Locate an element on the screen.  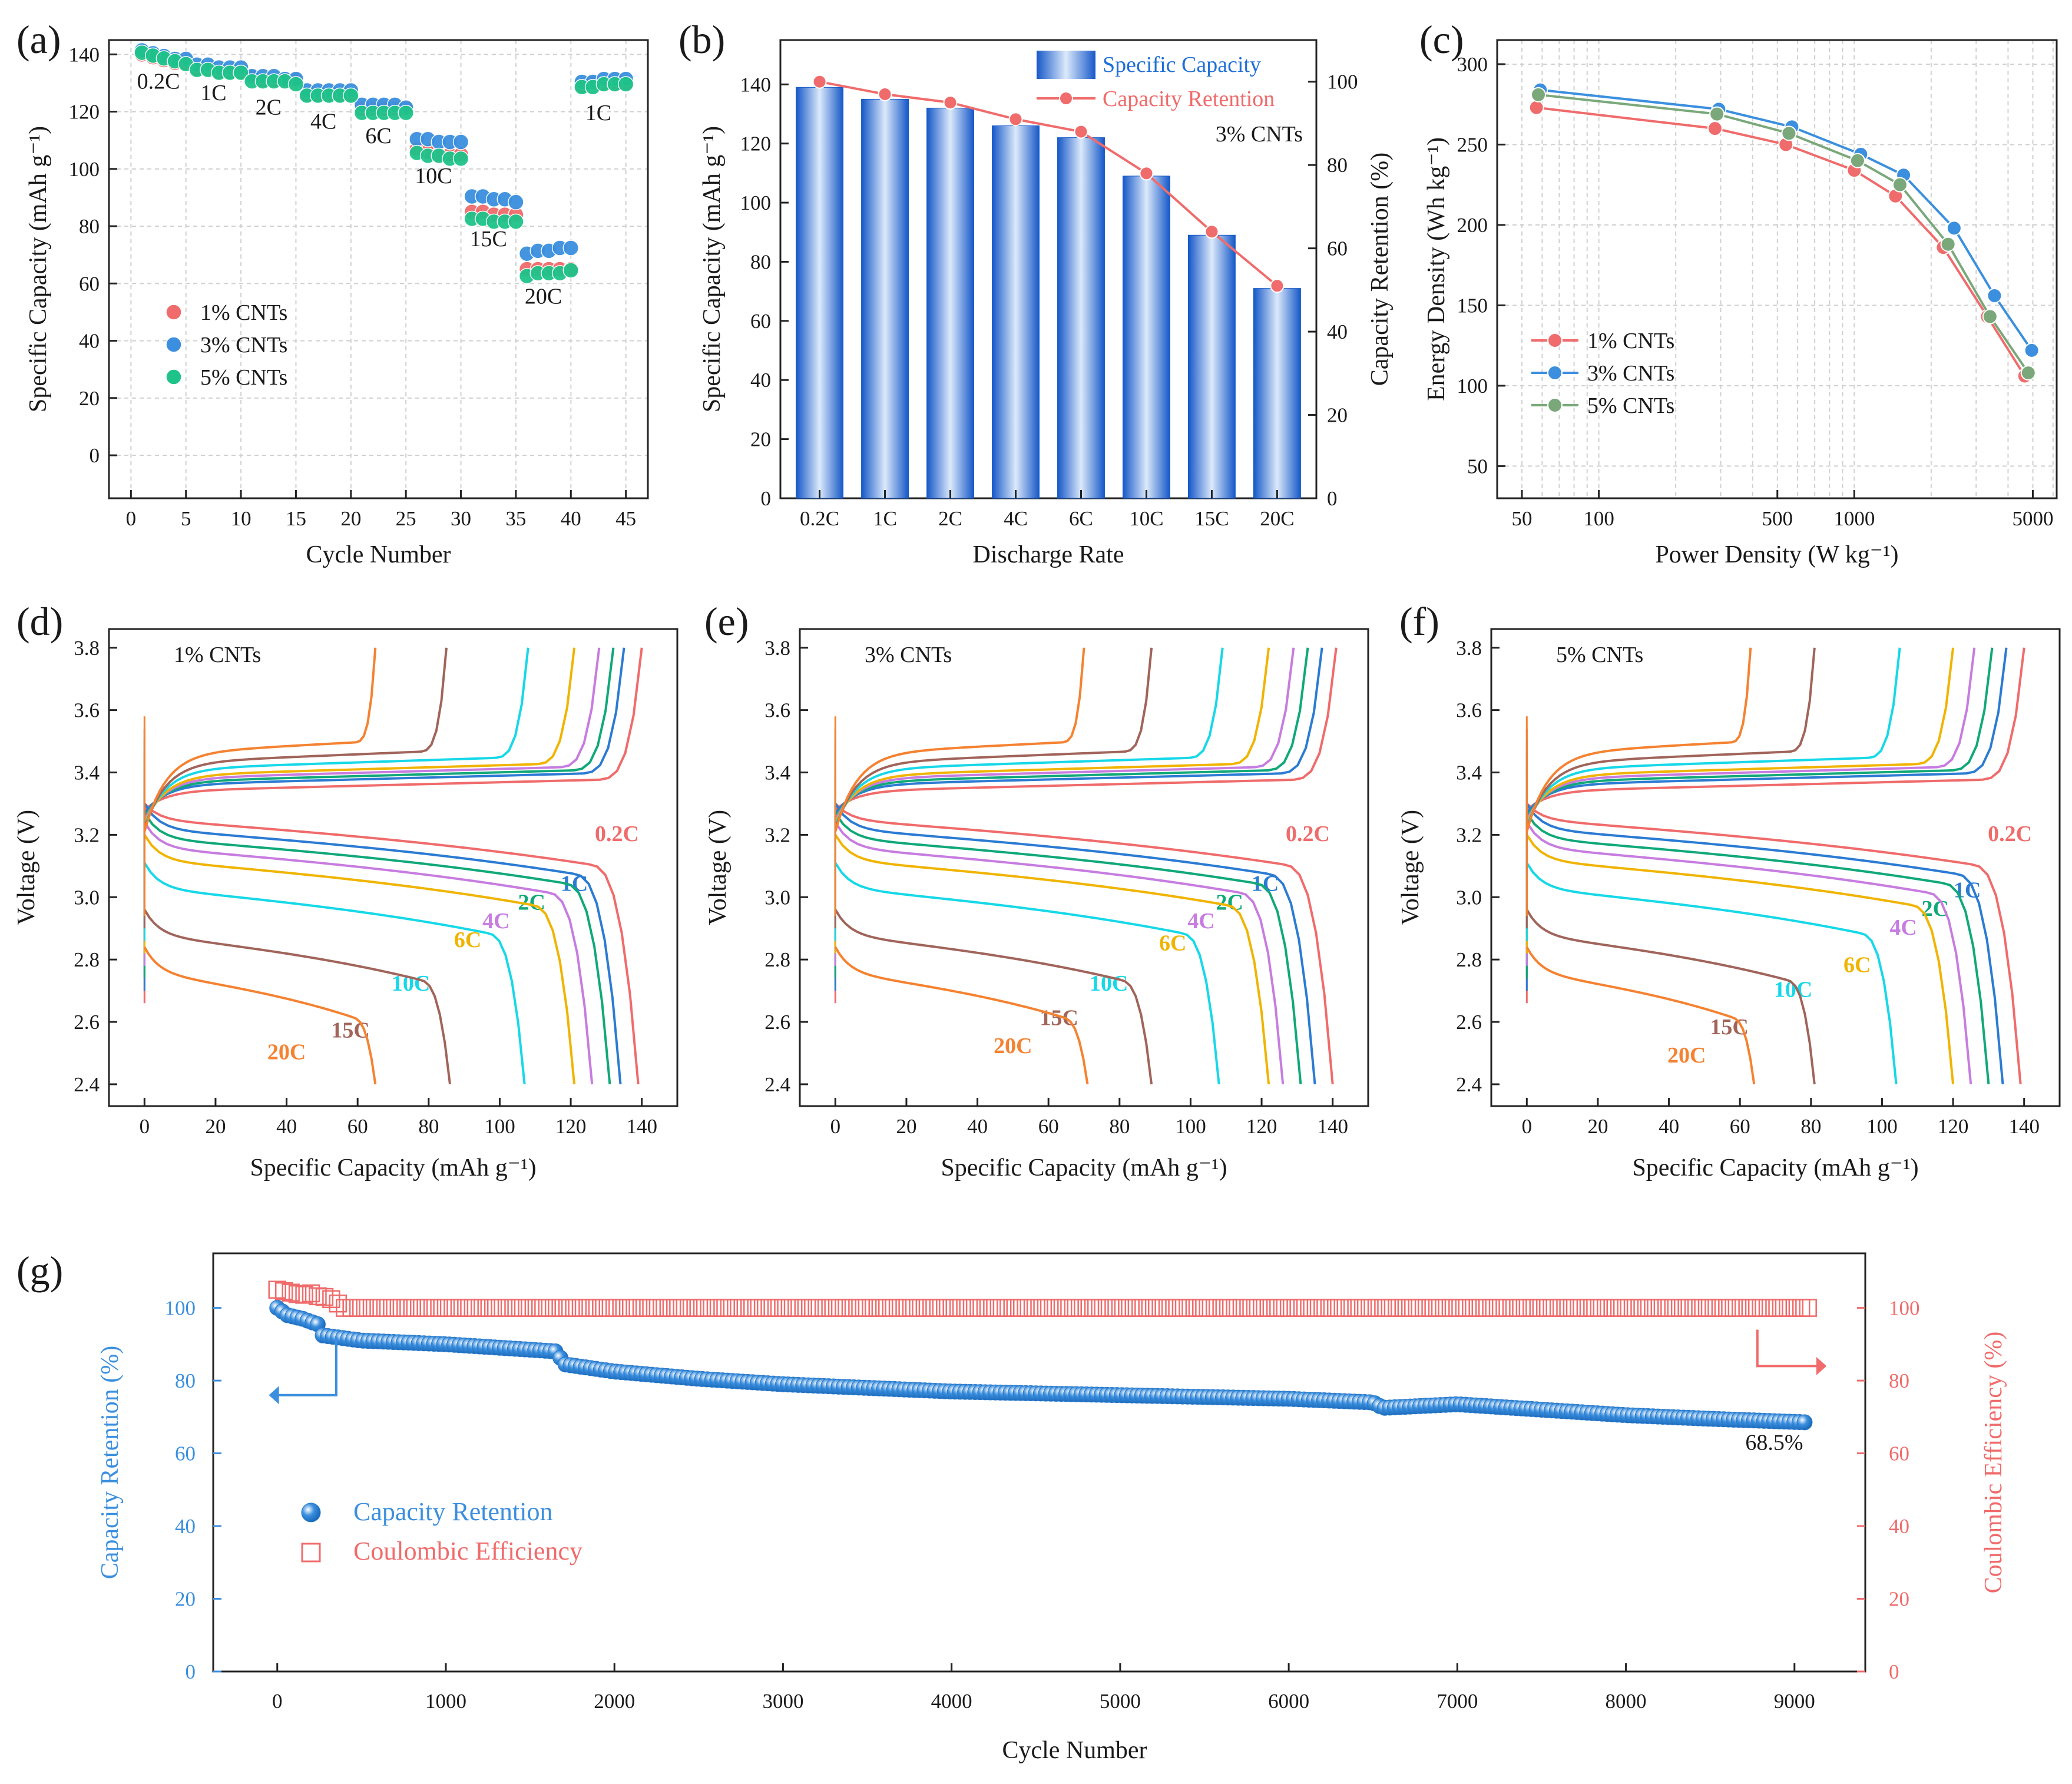
y-tick-label: 140 is located at coordinates (84, 54).